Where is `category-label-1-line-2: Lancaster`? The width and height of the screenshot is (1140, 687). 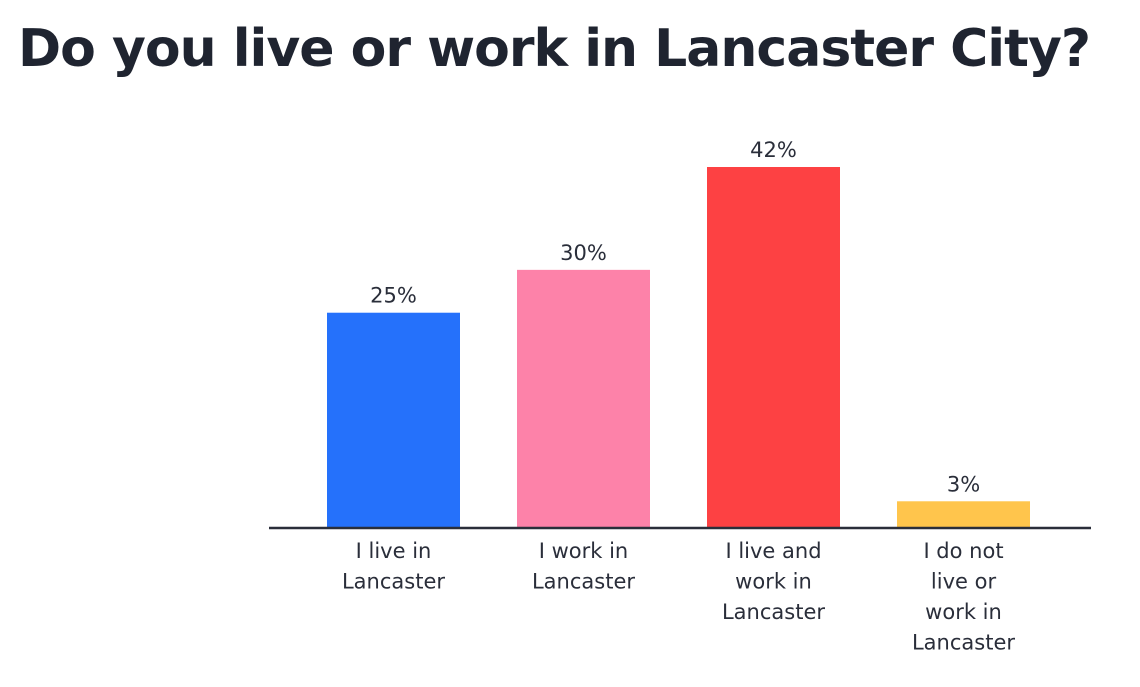
category-label-1-line-2: Lancaster is located at coordinates (393, 582).